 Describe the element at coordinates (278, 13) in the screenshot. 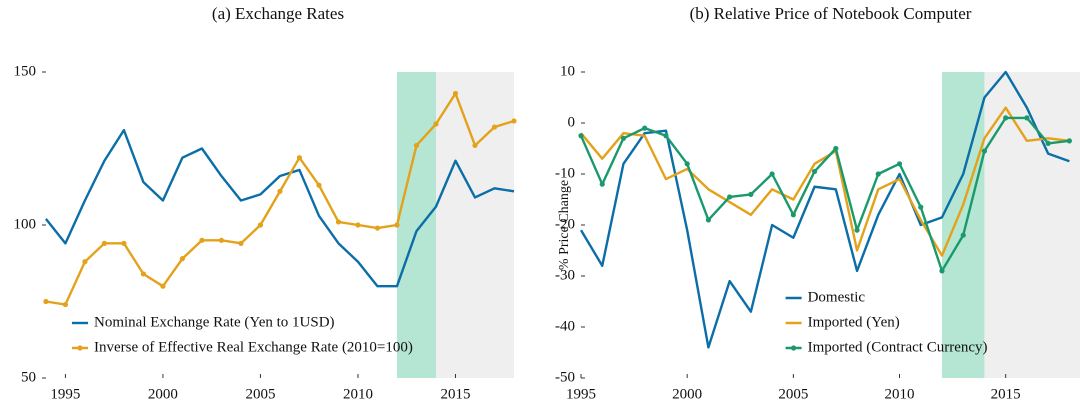

I see `chart-title: (a) Exchange Rates` at that location.